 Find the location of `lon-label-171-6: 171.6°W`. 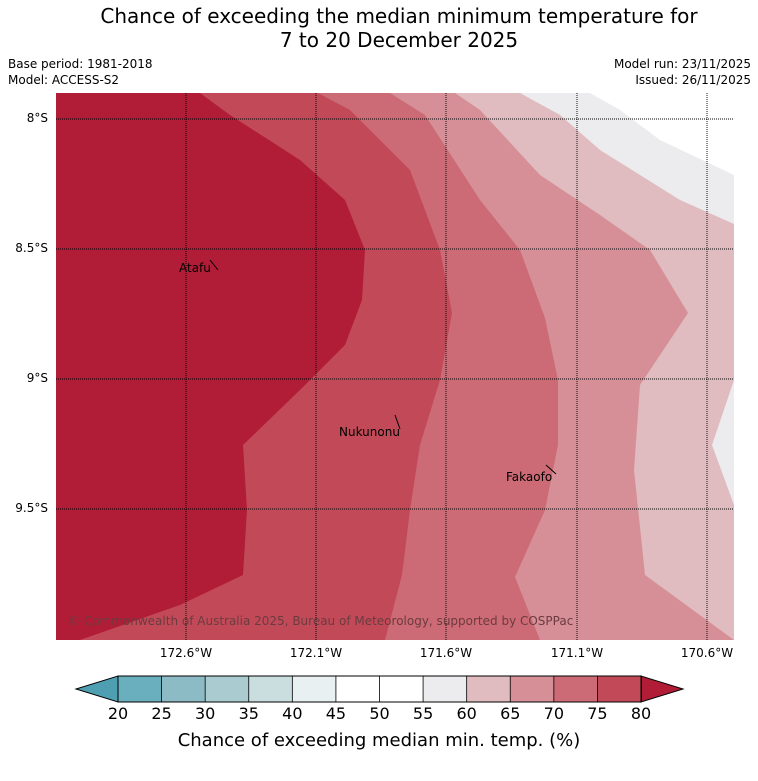

lon-label-171-6: 171.6°W is located at coordinates (446, 653).